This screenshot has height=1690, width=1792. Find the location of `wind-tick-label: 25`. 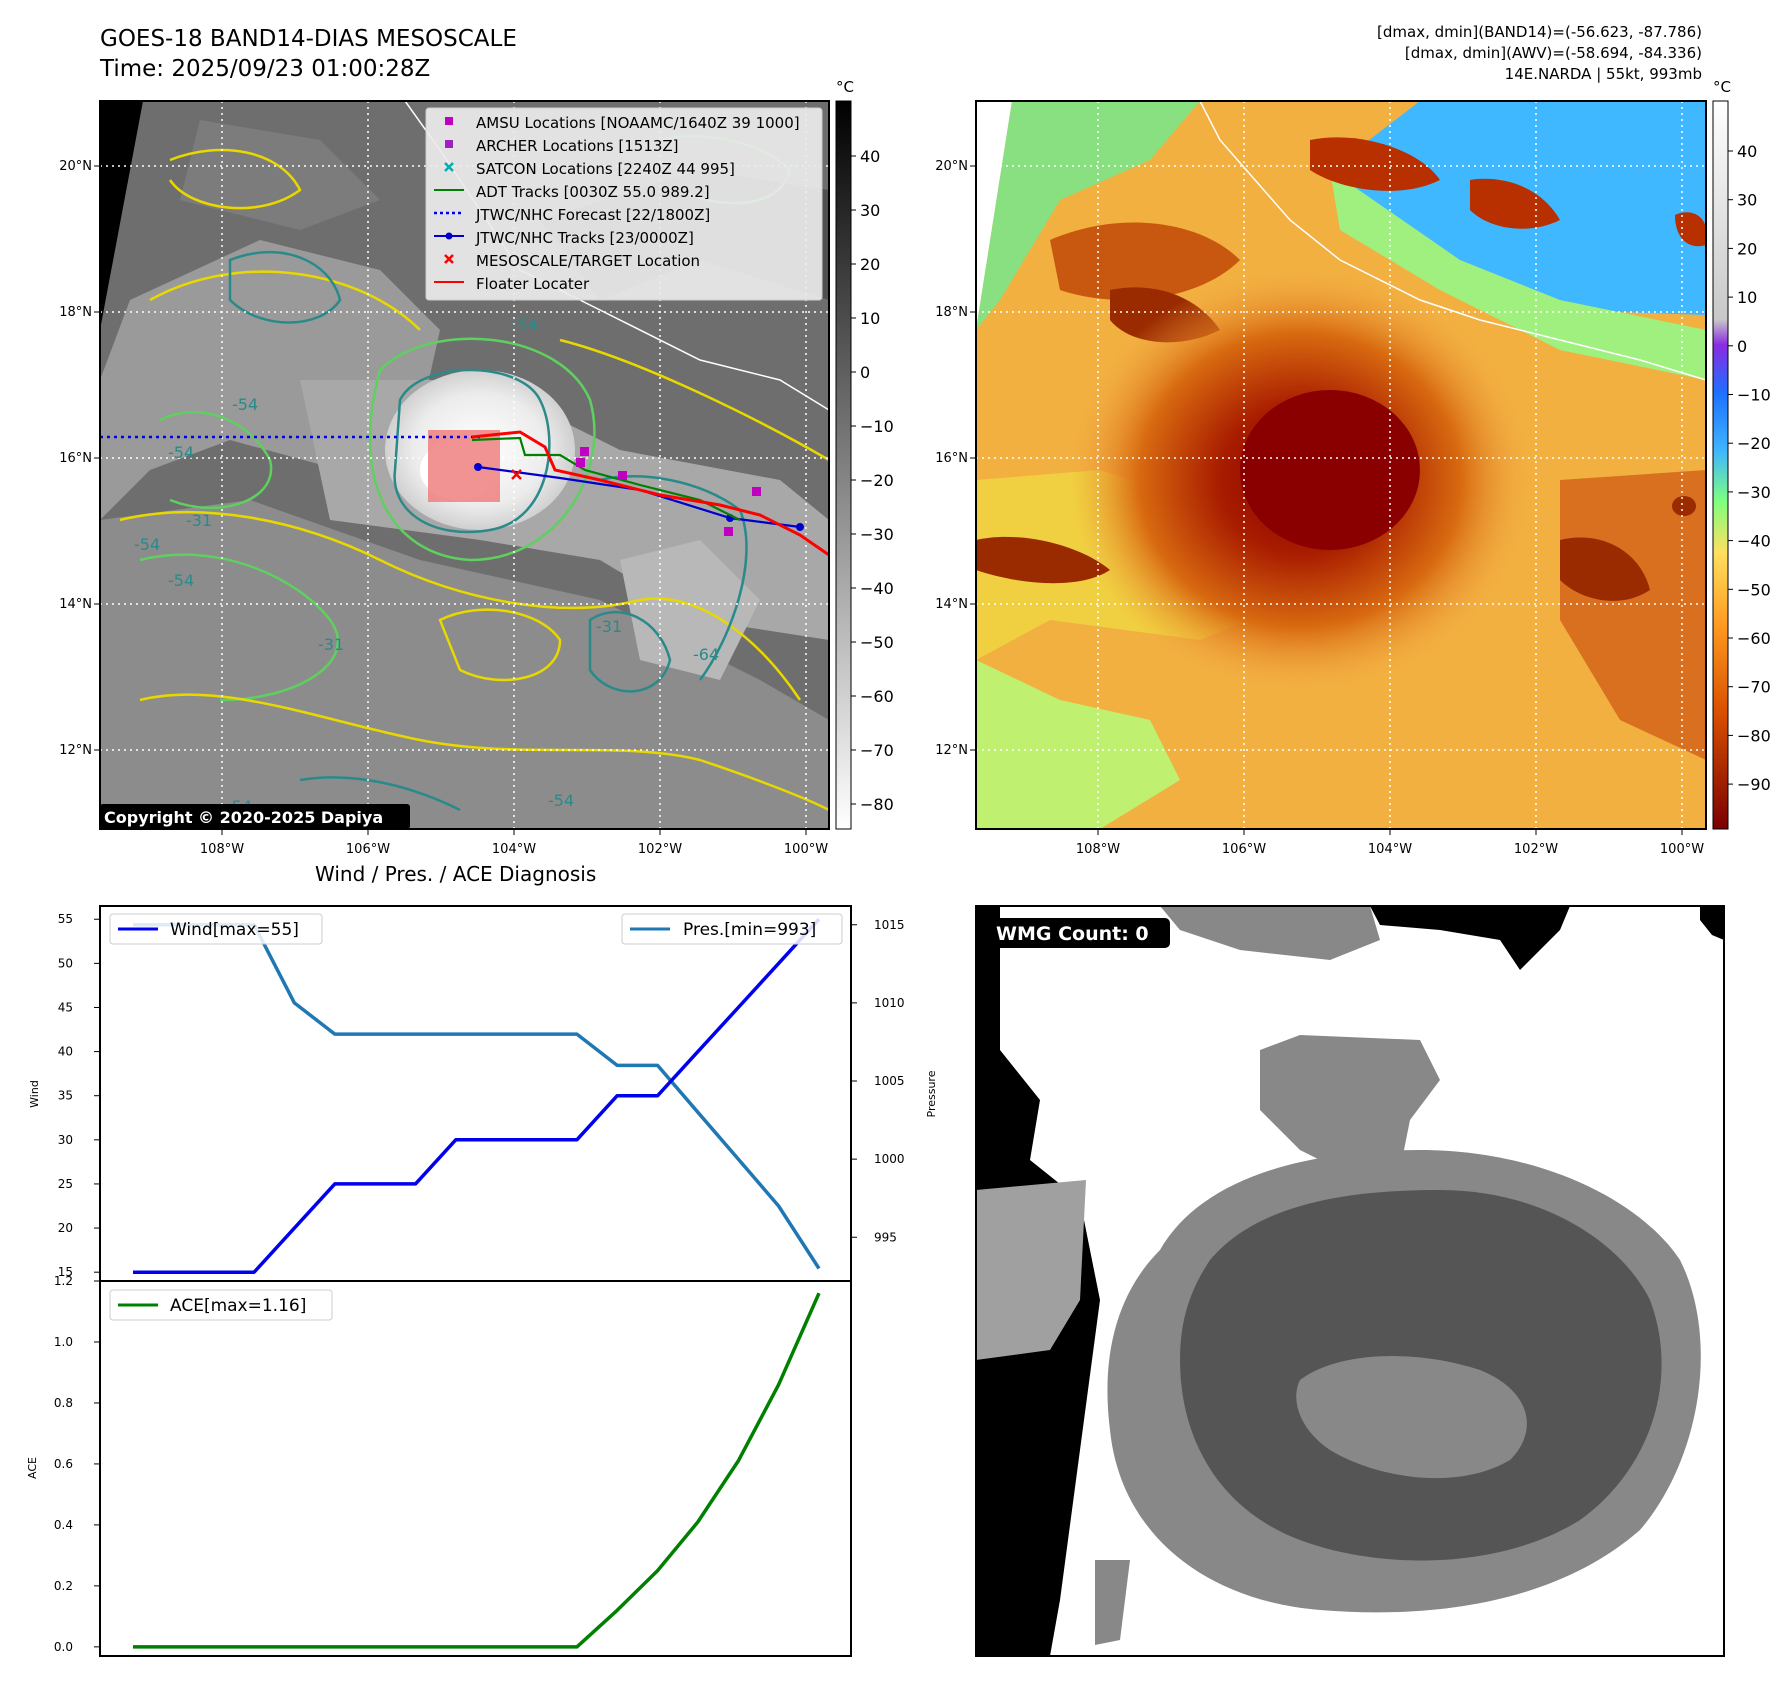

wind-tick-label: 25 is located at coordinates (65, 1184).